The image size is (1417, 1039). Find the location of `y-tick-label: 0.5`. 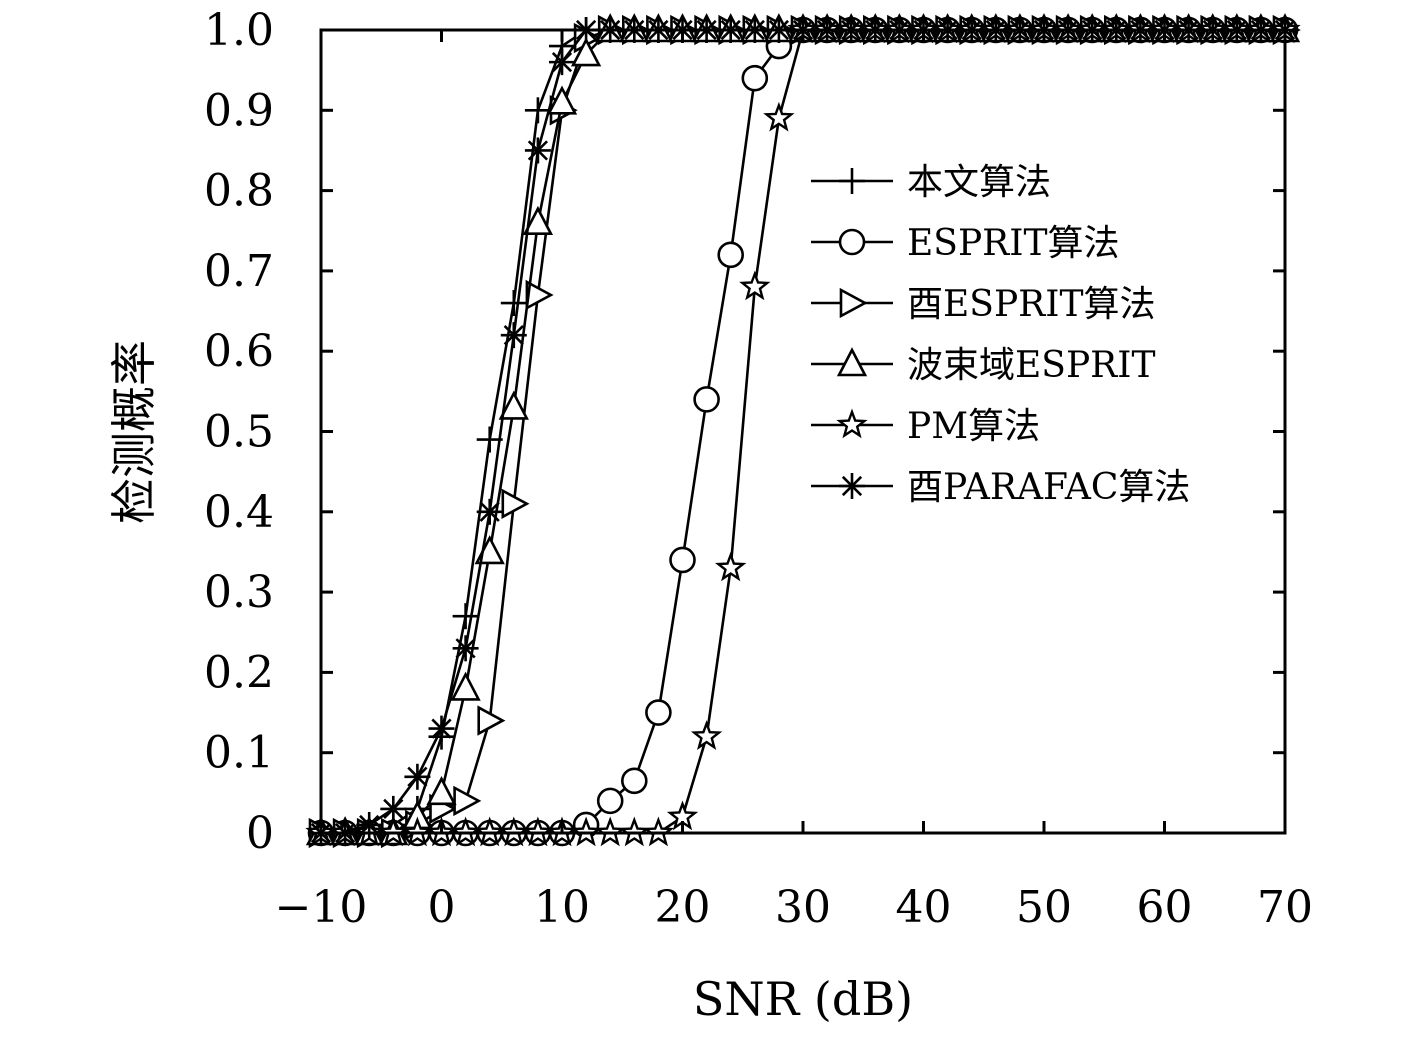

y-tick-label: 0.5 is located at coordinates (239, 432).